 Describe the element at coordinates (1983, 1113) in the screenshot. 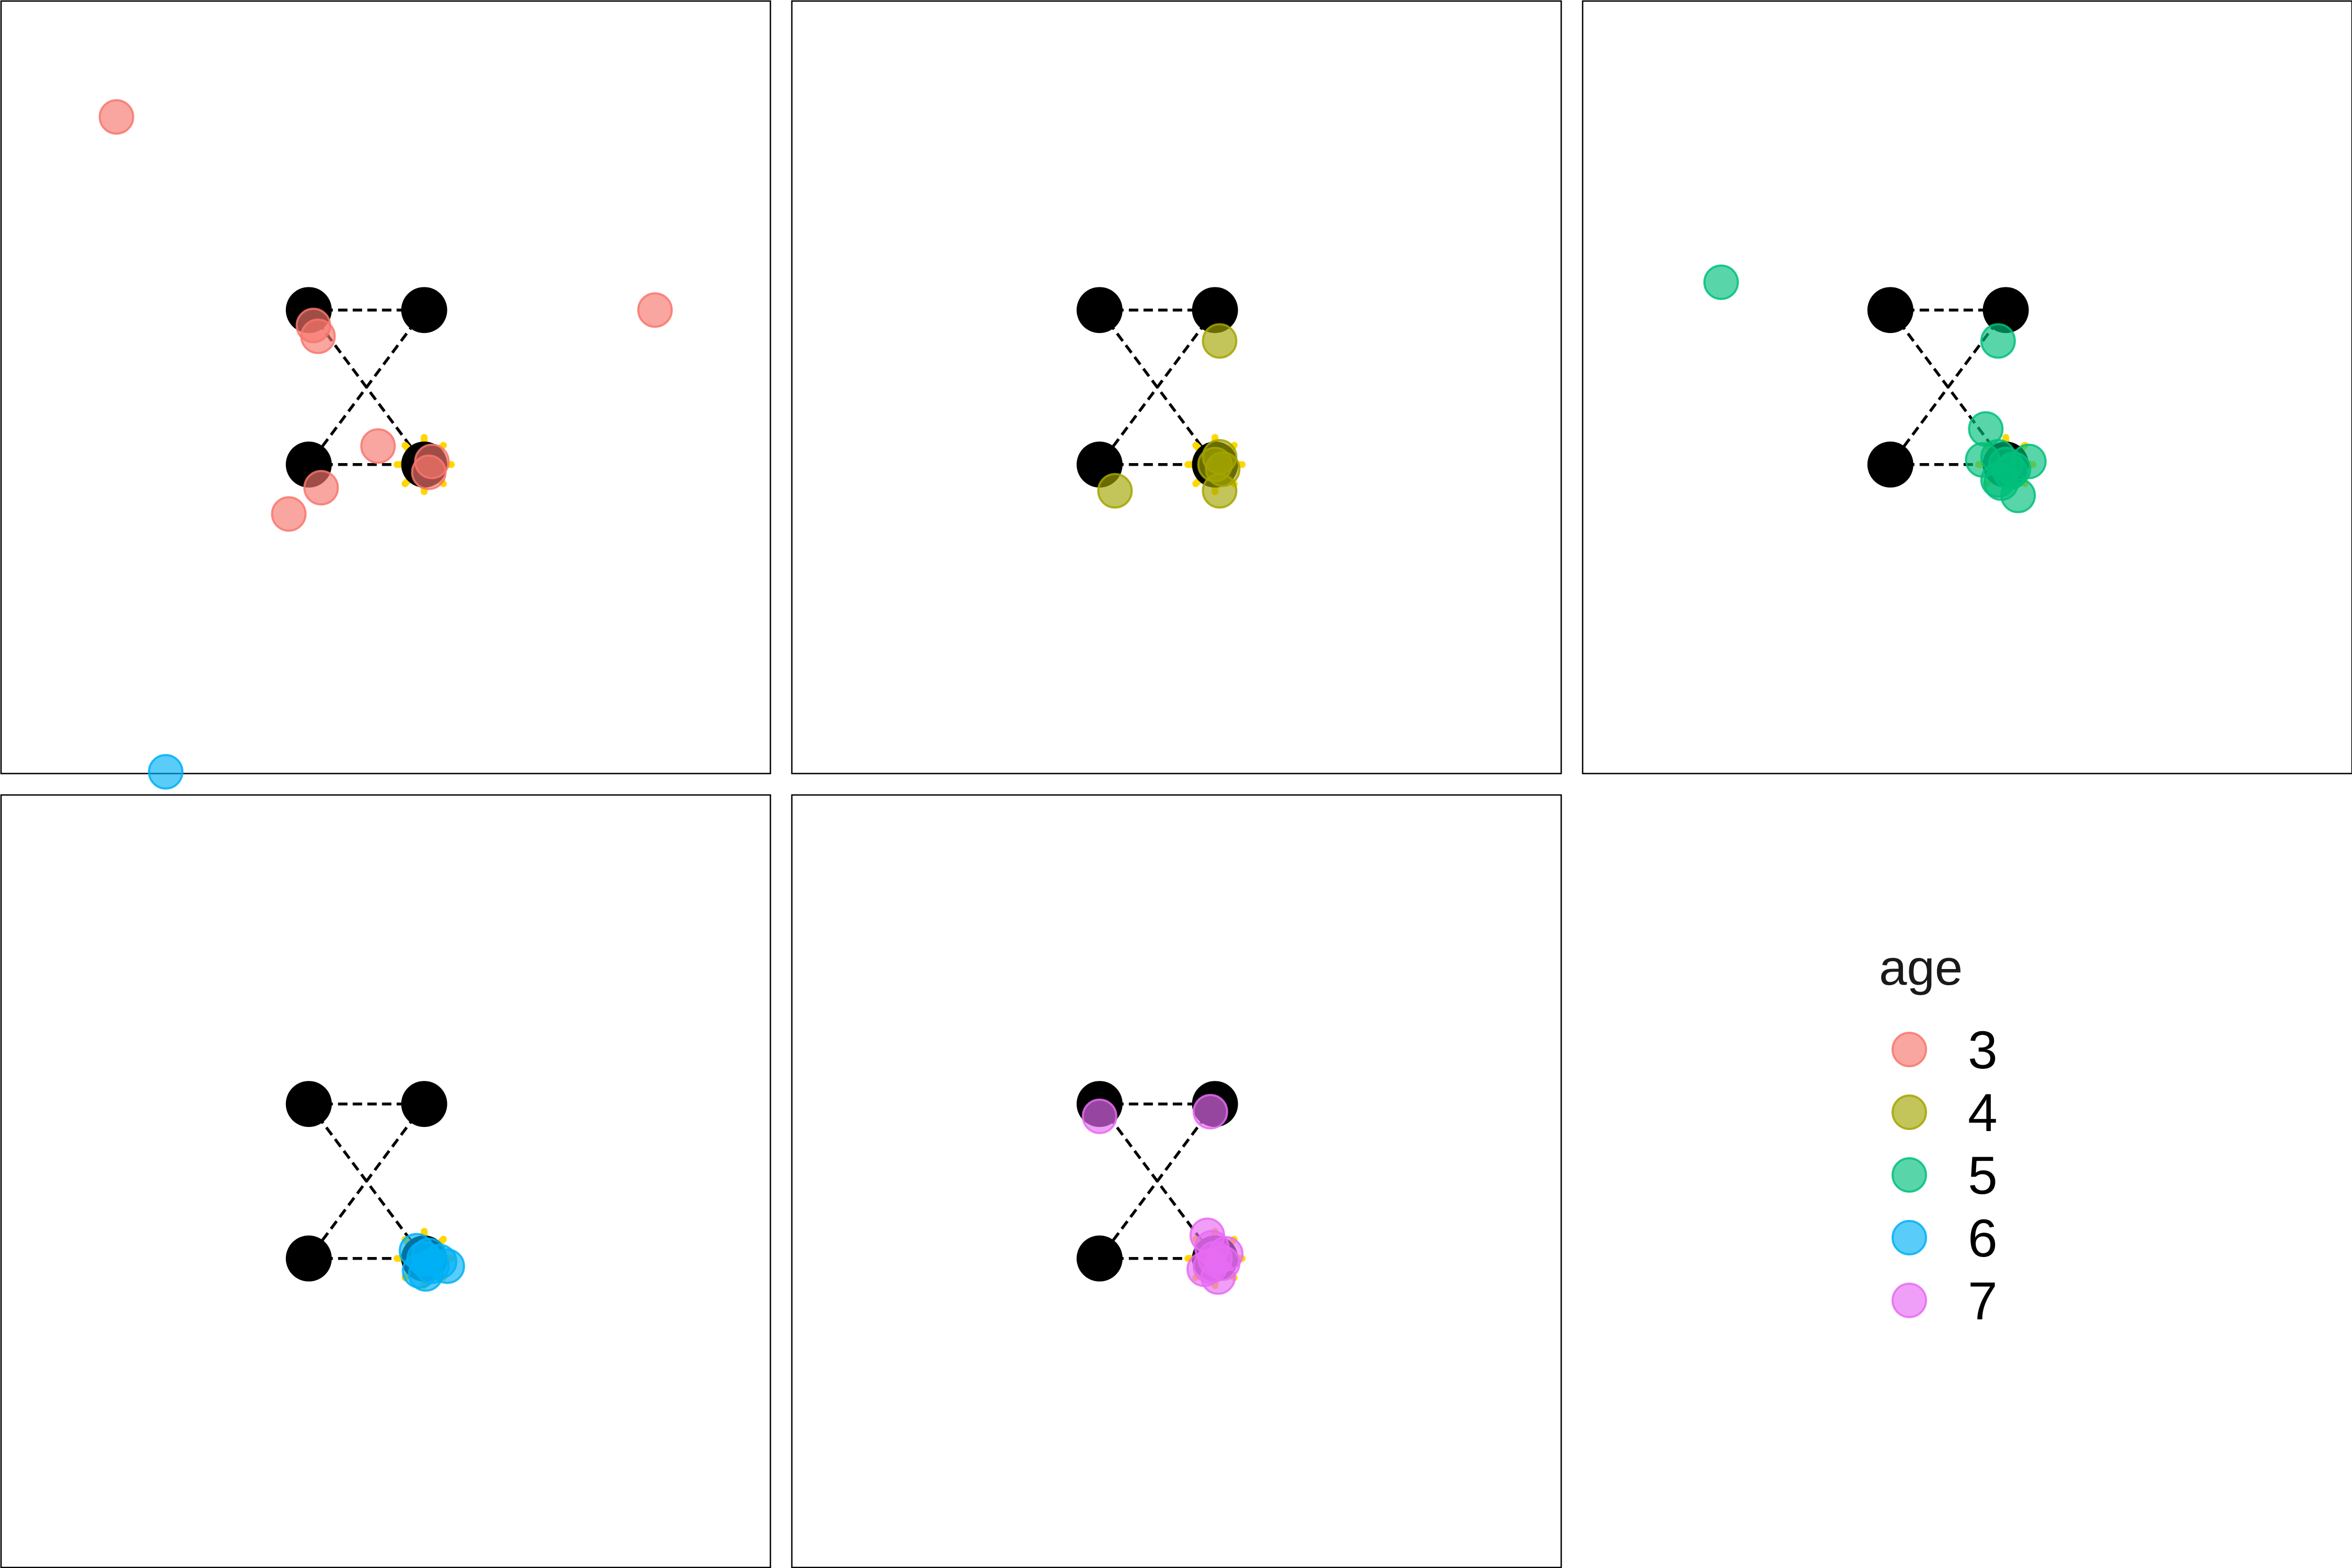

I see `legend-label: 4` at that location.